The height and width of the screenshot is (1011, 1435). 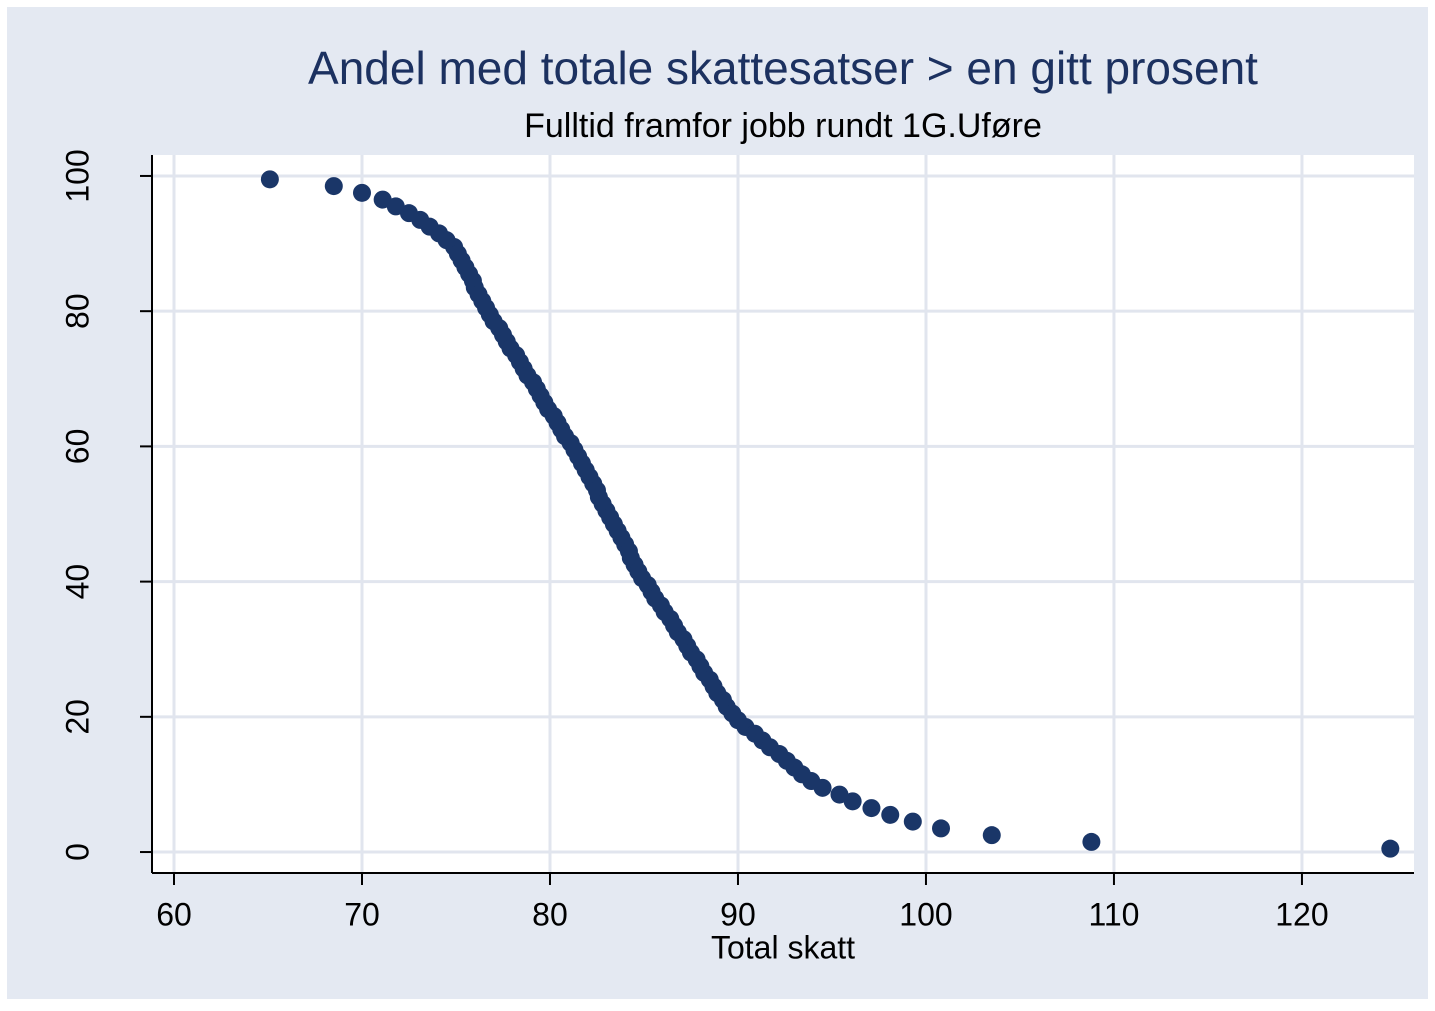 I want to click on x-tick-label: 80, so click(x=550, y=914).